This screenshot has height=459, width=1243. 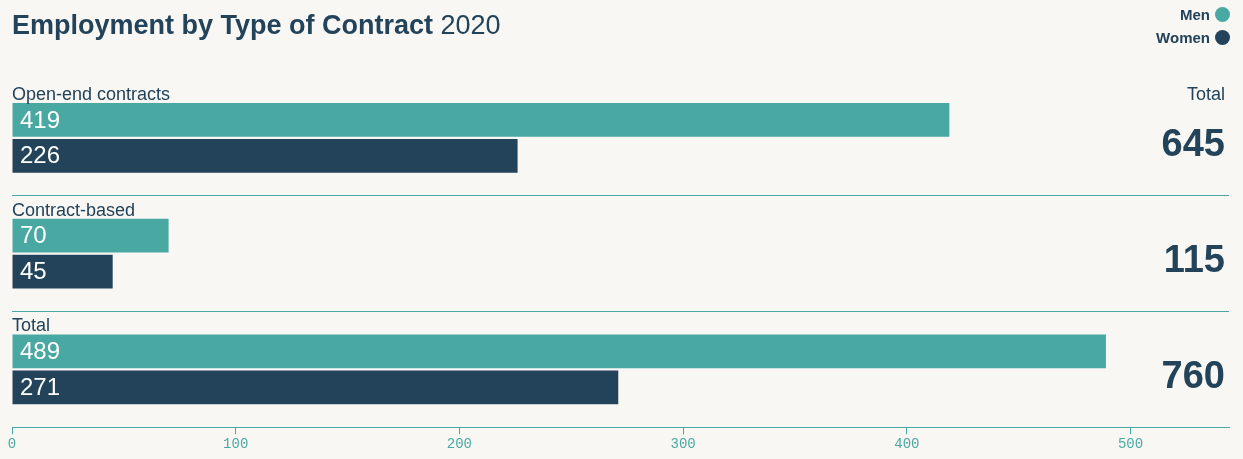 I want to click on y-tick-label: Open-end contracts, so click(x=91, y=93).